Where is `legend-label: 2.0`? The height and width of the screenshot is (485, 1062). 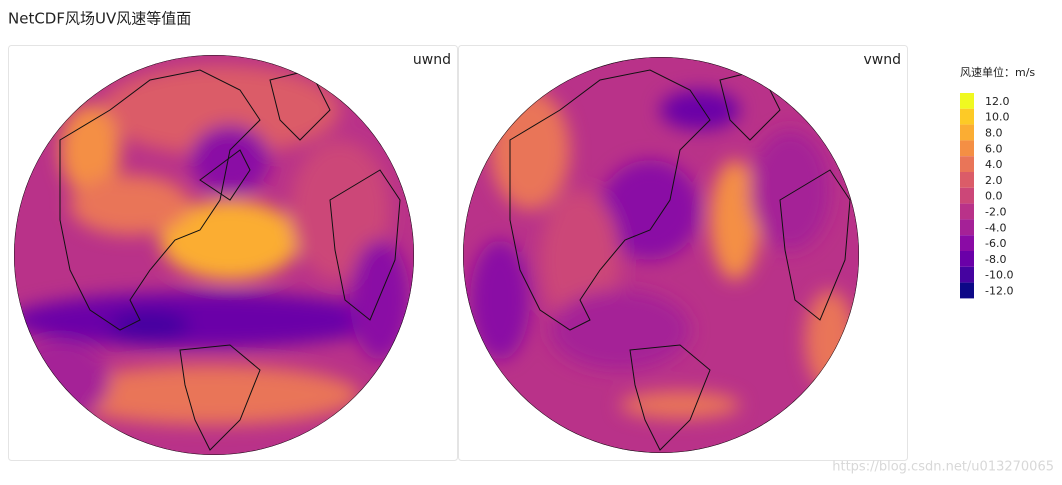
legend-label: 2.0 is located at coordinates (994, 180).